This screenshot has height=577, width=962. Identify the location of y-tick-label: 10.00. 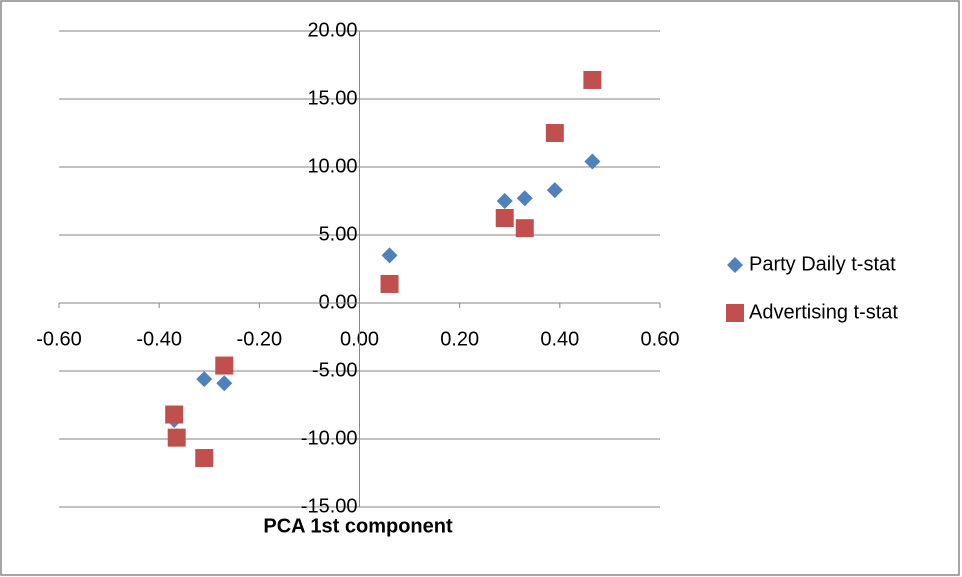
(332, 166).